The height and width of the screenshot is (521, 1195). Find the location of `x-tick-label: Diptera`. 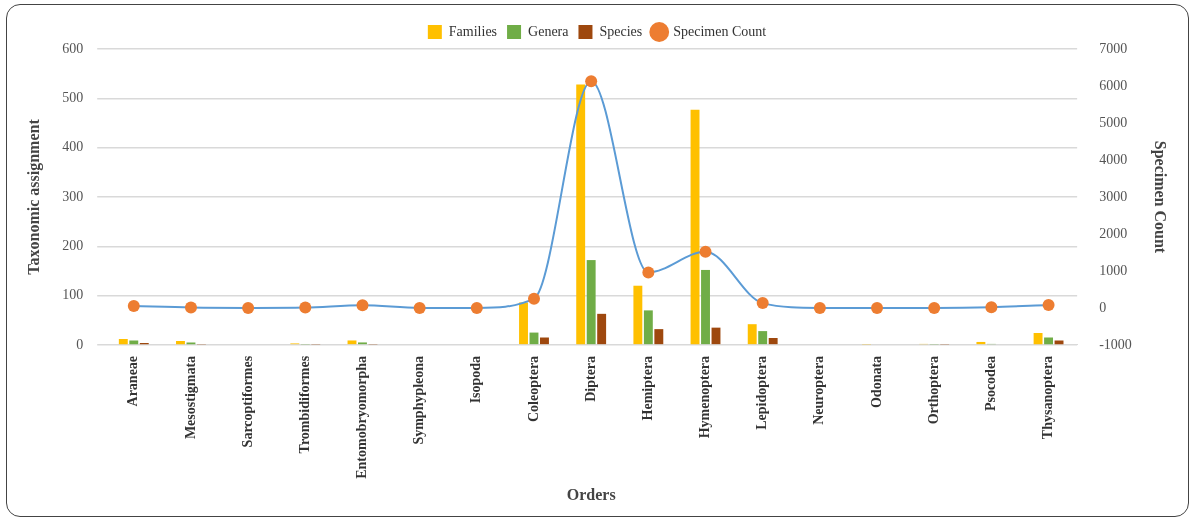

x-tick-label: Diptera is located at coordinates (590, 378).